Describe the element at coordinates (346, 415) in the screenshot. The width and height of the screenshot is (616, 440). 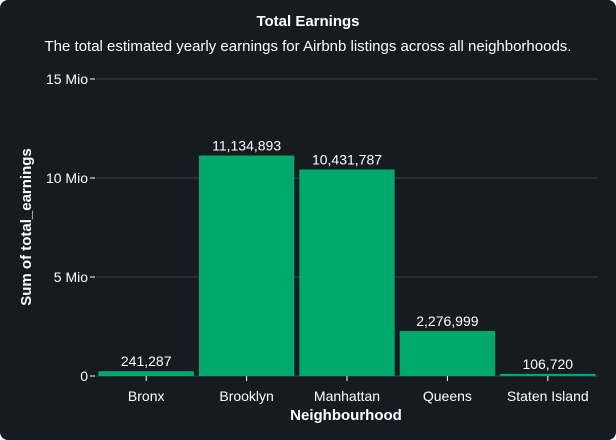
I see `x-axis-title: Neighbourhood` at that location.